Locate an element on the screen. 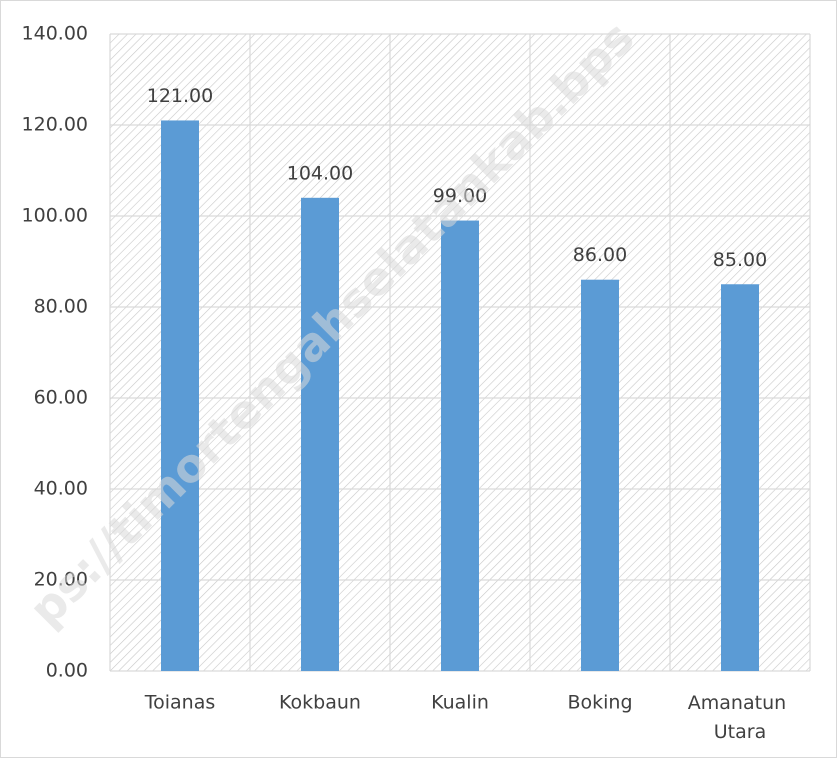 Image resolution: width=837 pixels, height=758 pixels. y-tick-label: 80.00 is located at coordinates (61, 307).